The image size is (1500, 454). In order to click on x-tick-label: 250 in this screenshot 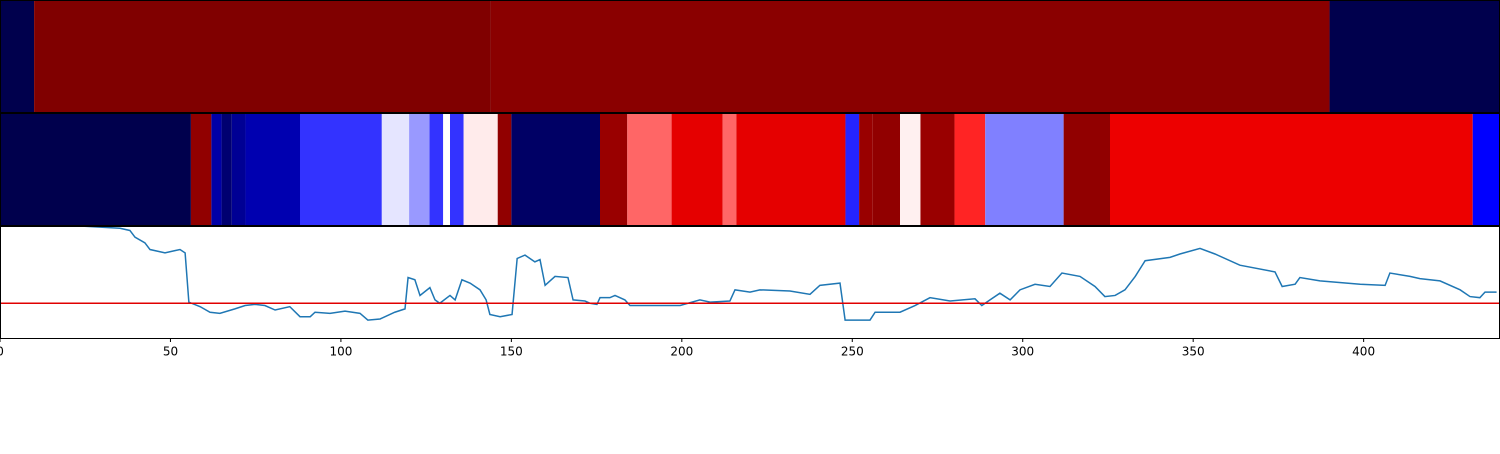, I will do `click(852, 352)`.